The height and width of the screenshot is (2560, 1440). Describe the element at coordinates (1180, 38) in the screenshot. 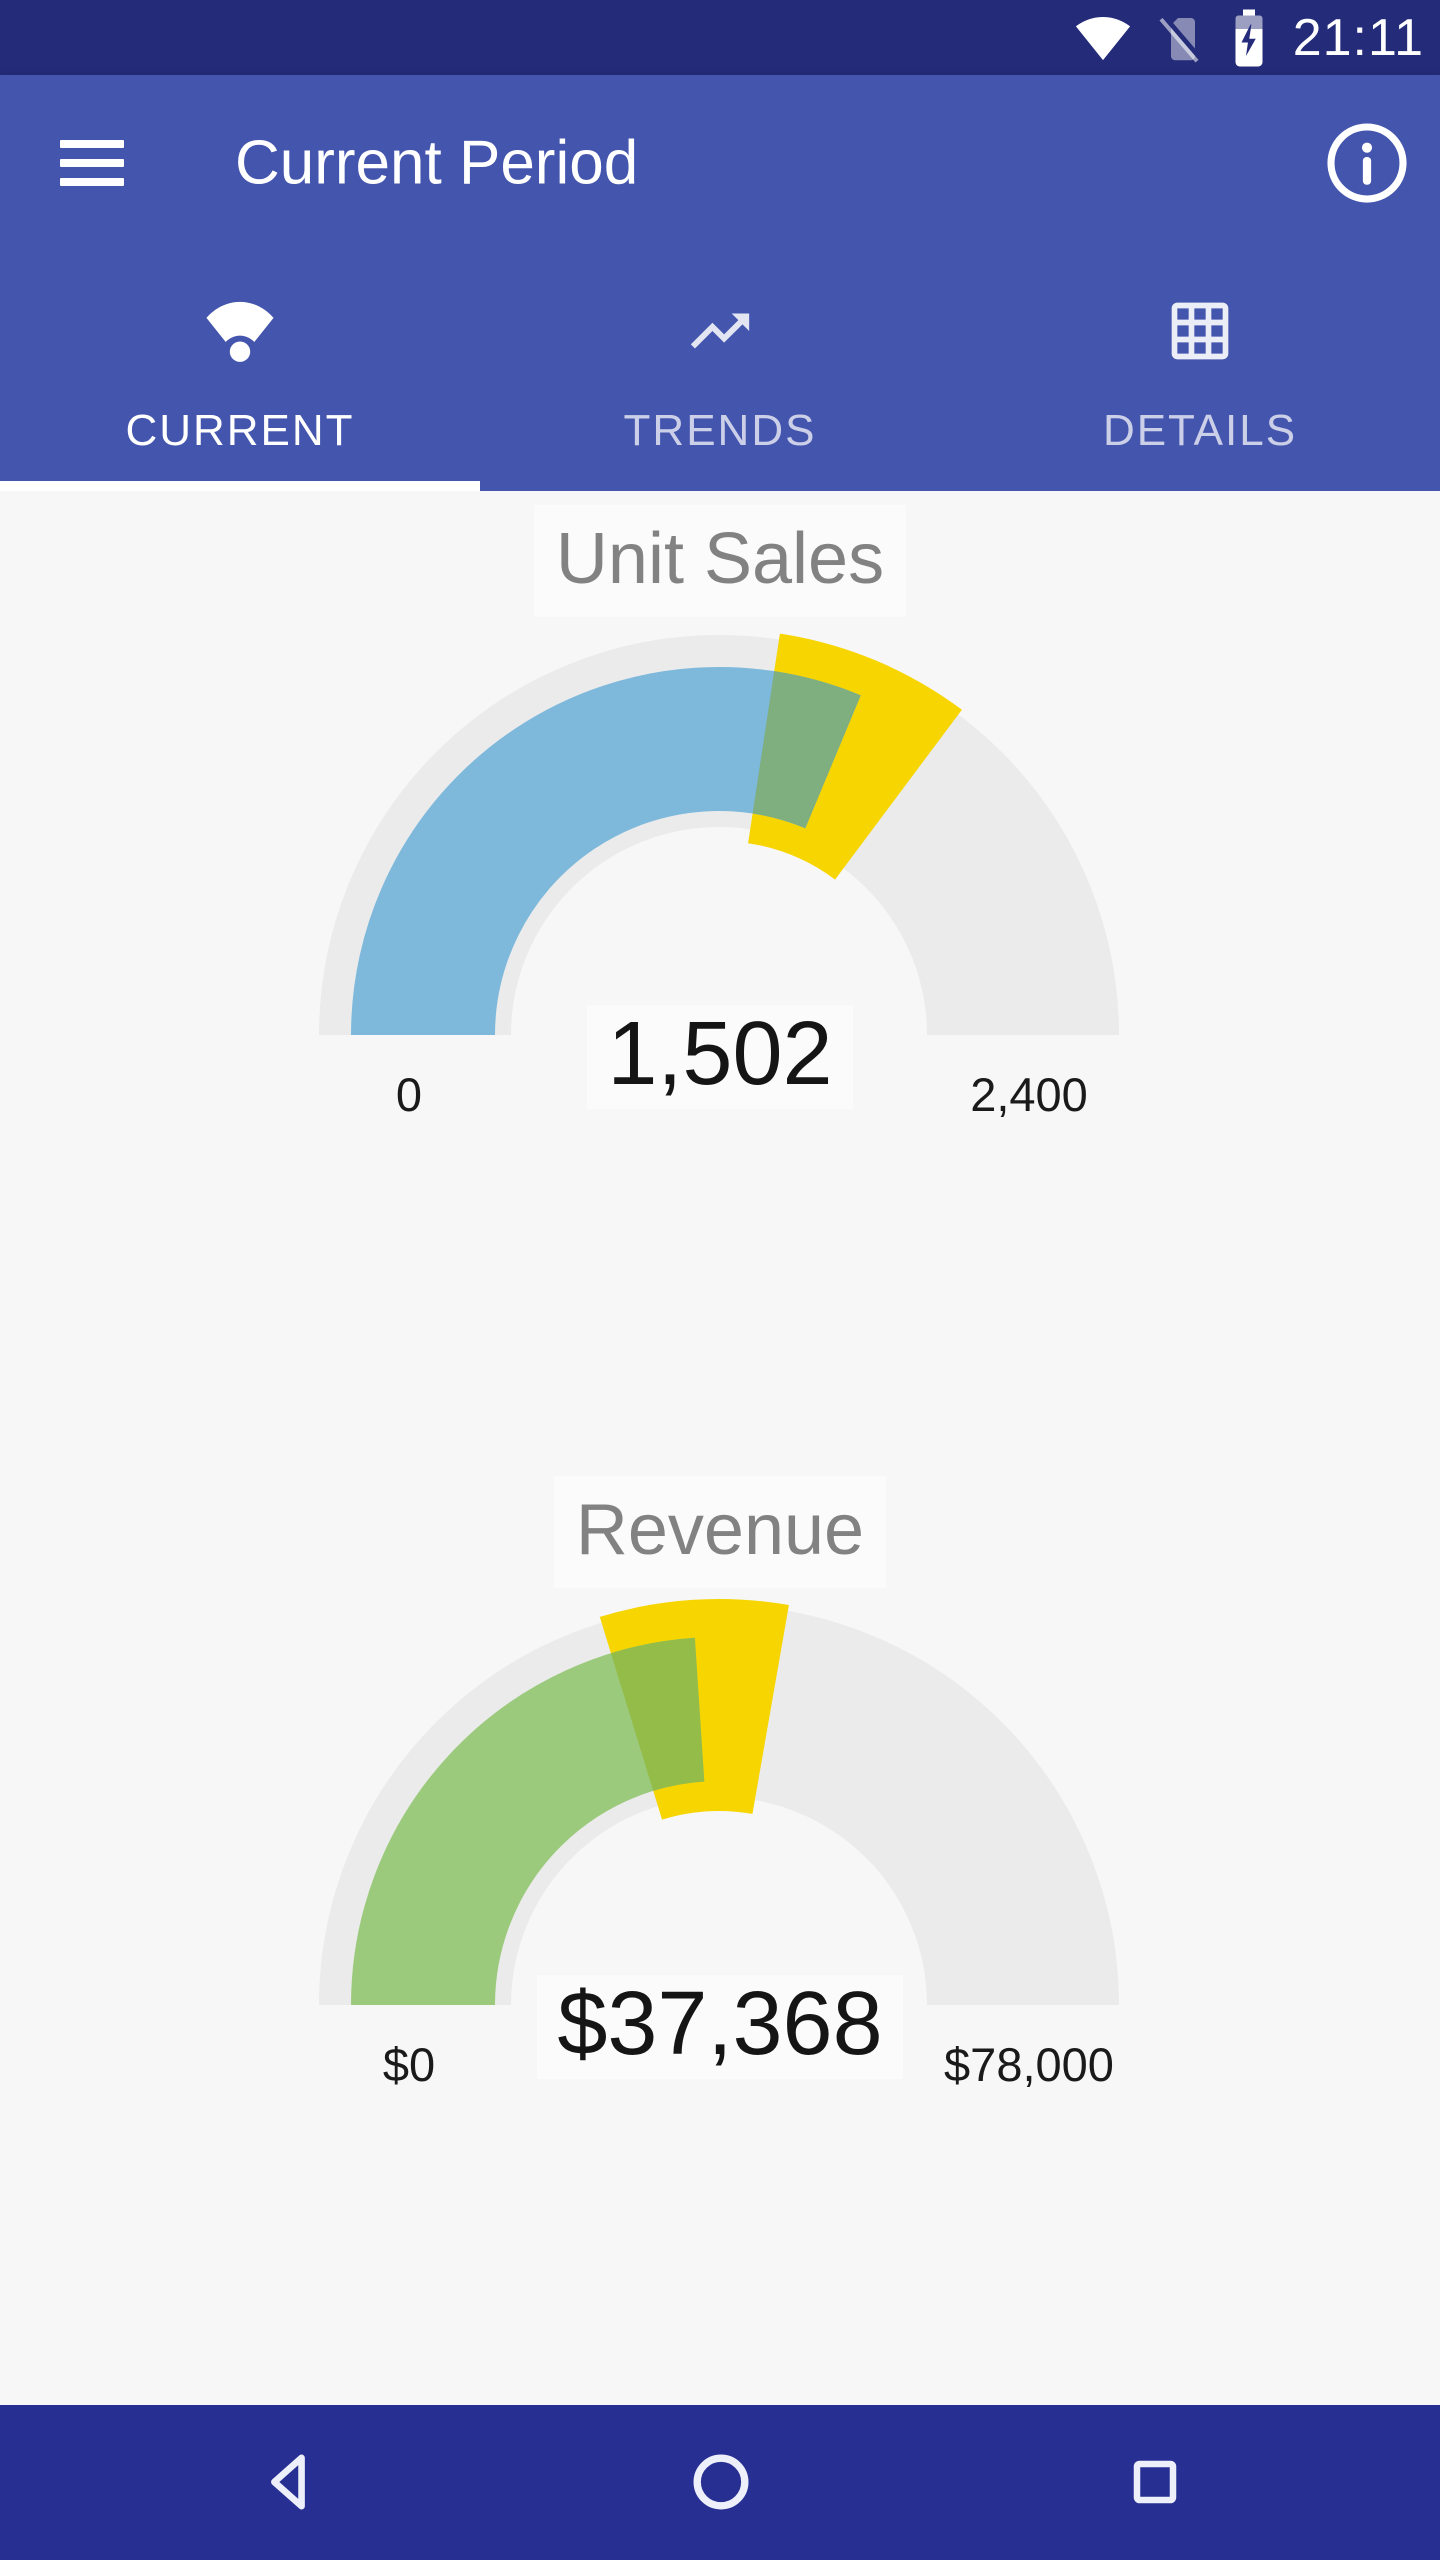

I see `no-sim-icon` at that location.